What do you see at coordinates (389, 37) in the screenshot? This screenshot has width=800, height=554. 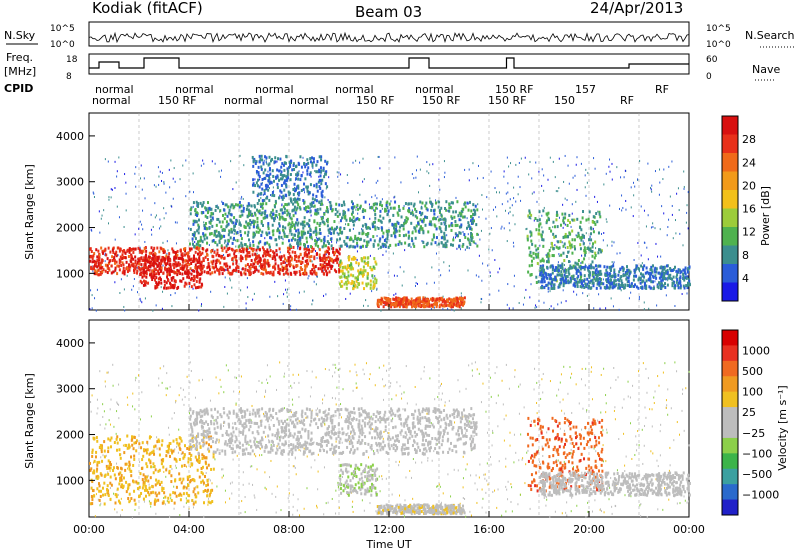 I see `noise-line` at bounding box center [389, 37].